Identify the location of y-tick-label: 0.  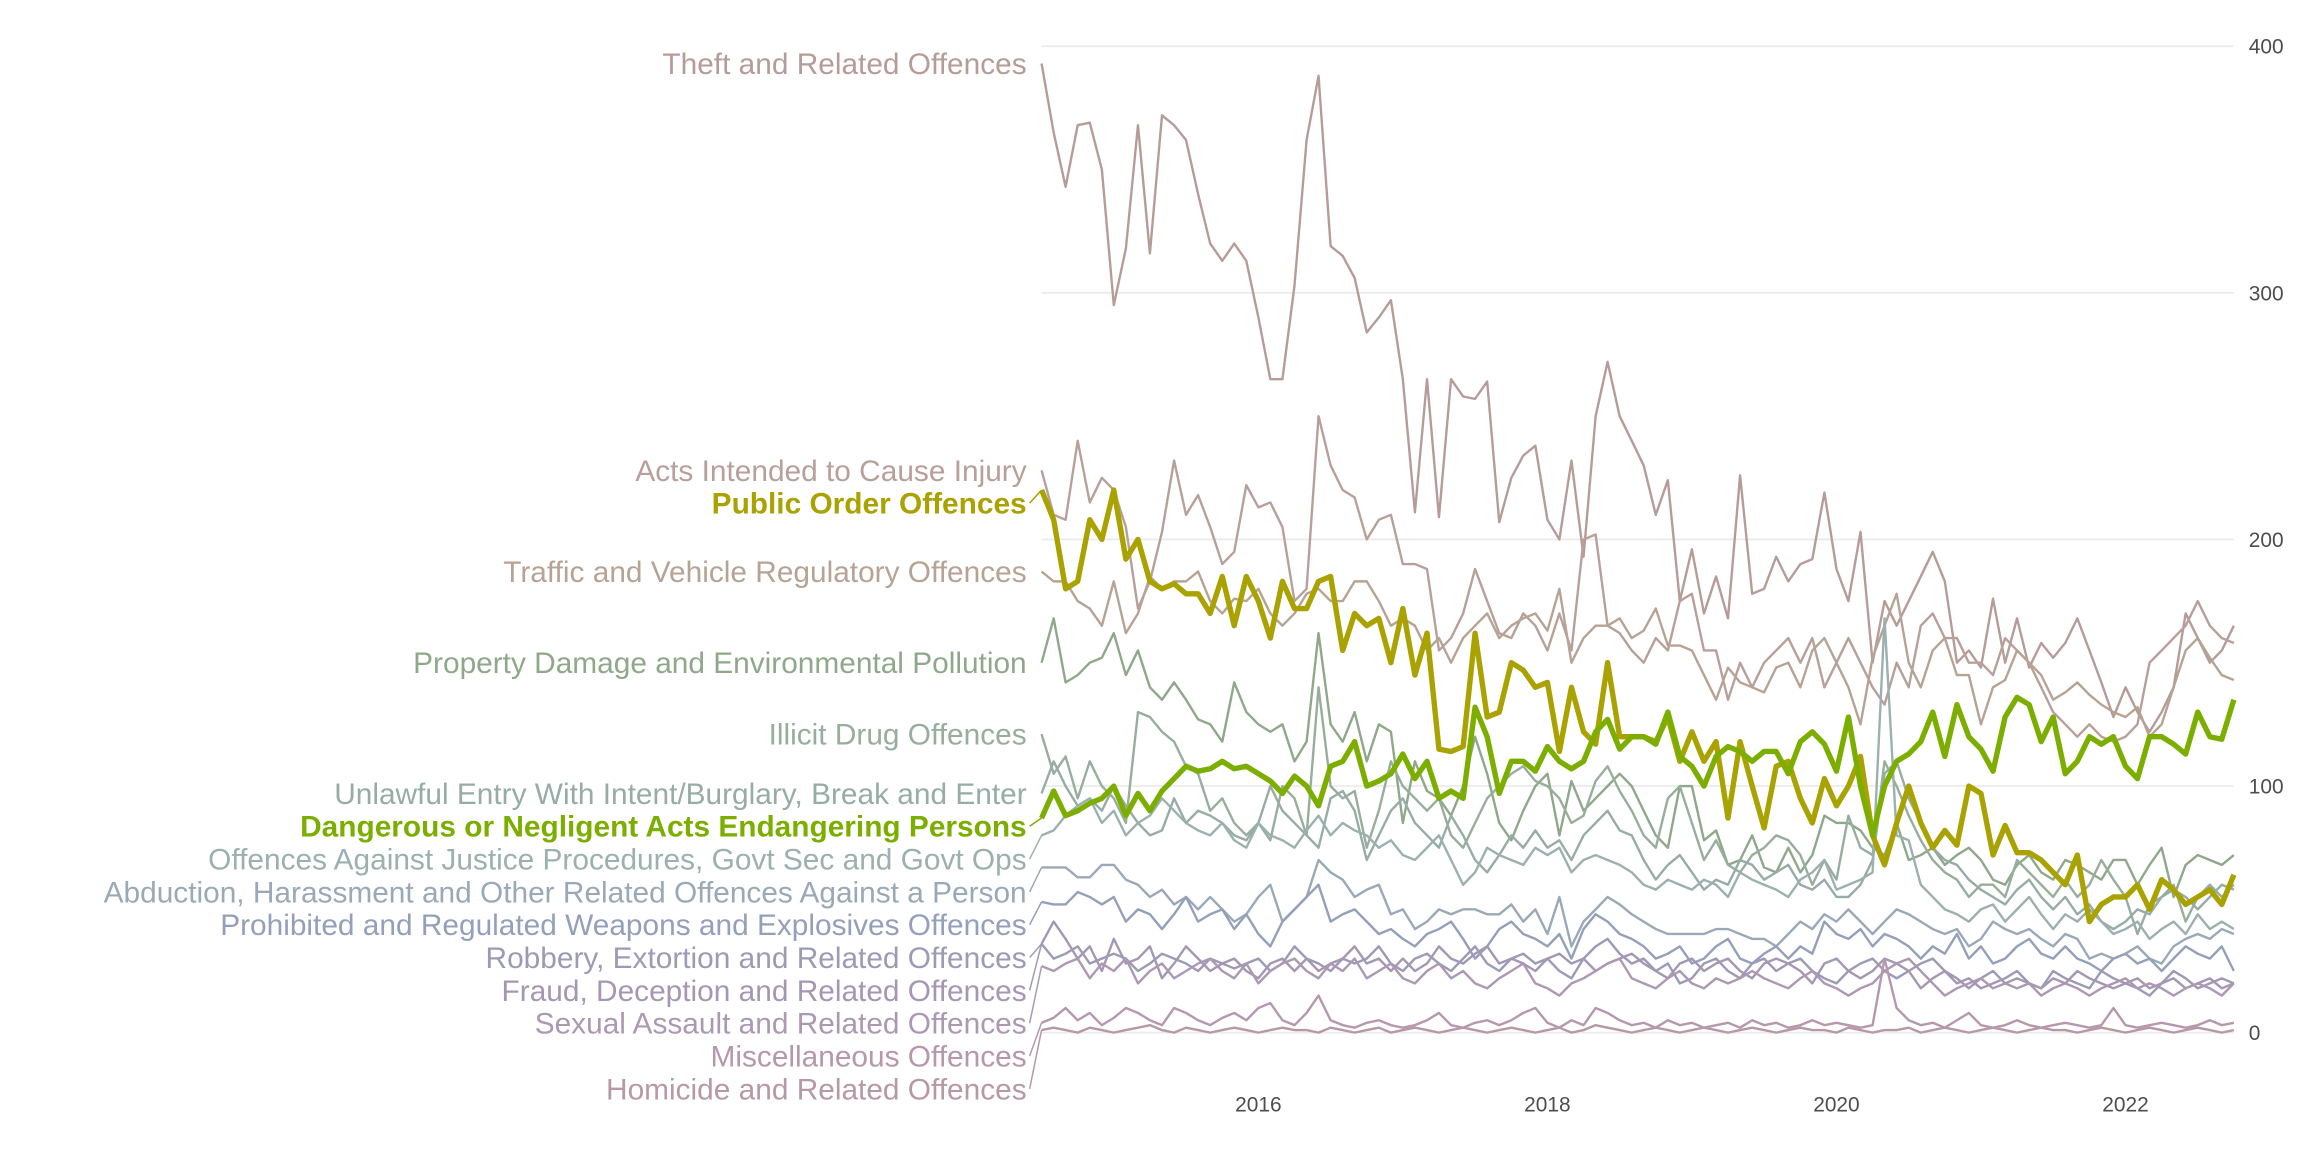
(2255, 1033).